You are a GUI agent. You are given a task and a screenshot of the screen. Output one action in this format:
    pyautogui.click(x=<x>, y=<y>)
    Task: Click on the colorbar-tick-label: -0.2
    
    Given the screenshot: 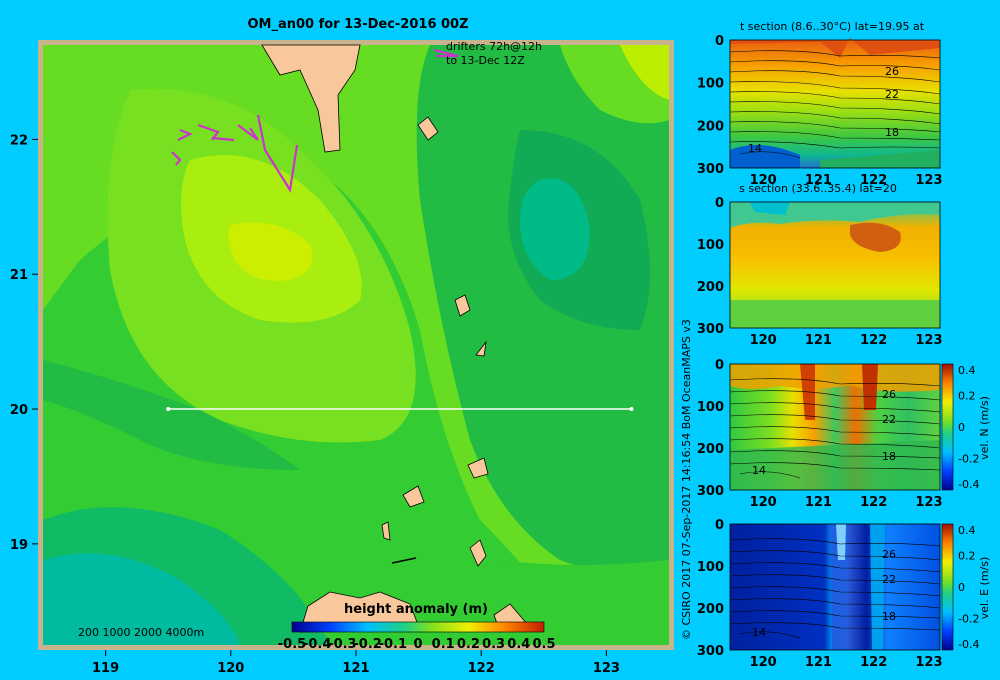 What is the action you would take?
    pyautogui.click(x=367, y=644)
    